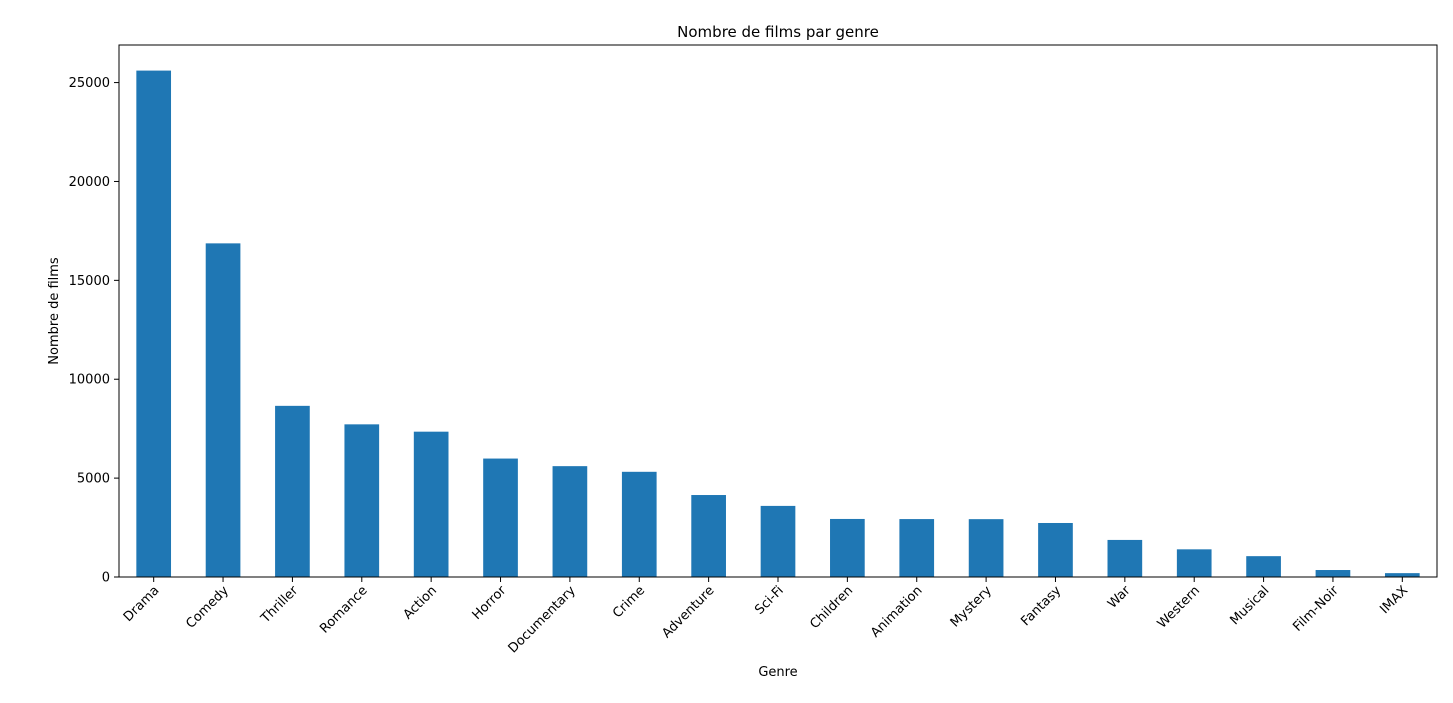 The height and width of the screenshot is (703, 1453). I want to click on x-tick-label: Western, so click(1179, 607).